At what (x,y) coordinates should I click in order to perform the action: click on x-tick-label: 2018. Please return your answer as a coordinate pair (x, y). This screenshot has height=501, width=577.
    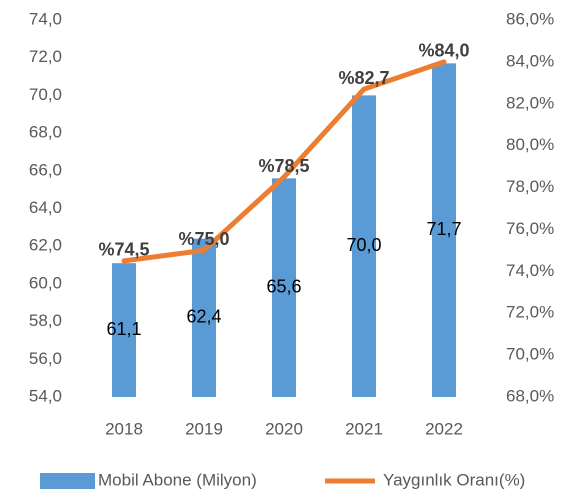
    Looking at the image, I should click on (124, 428).